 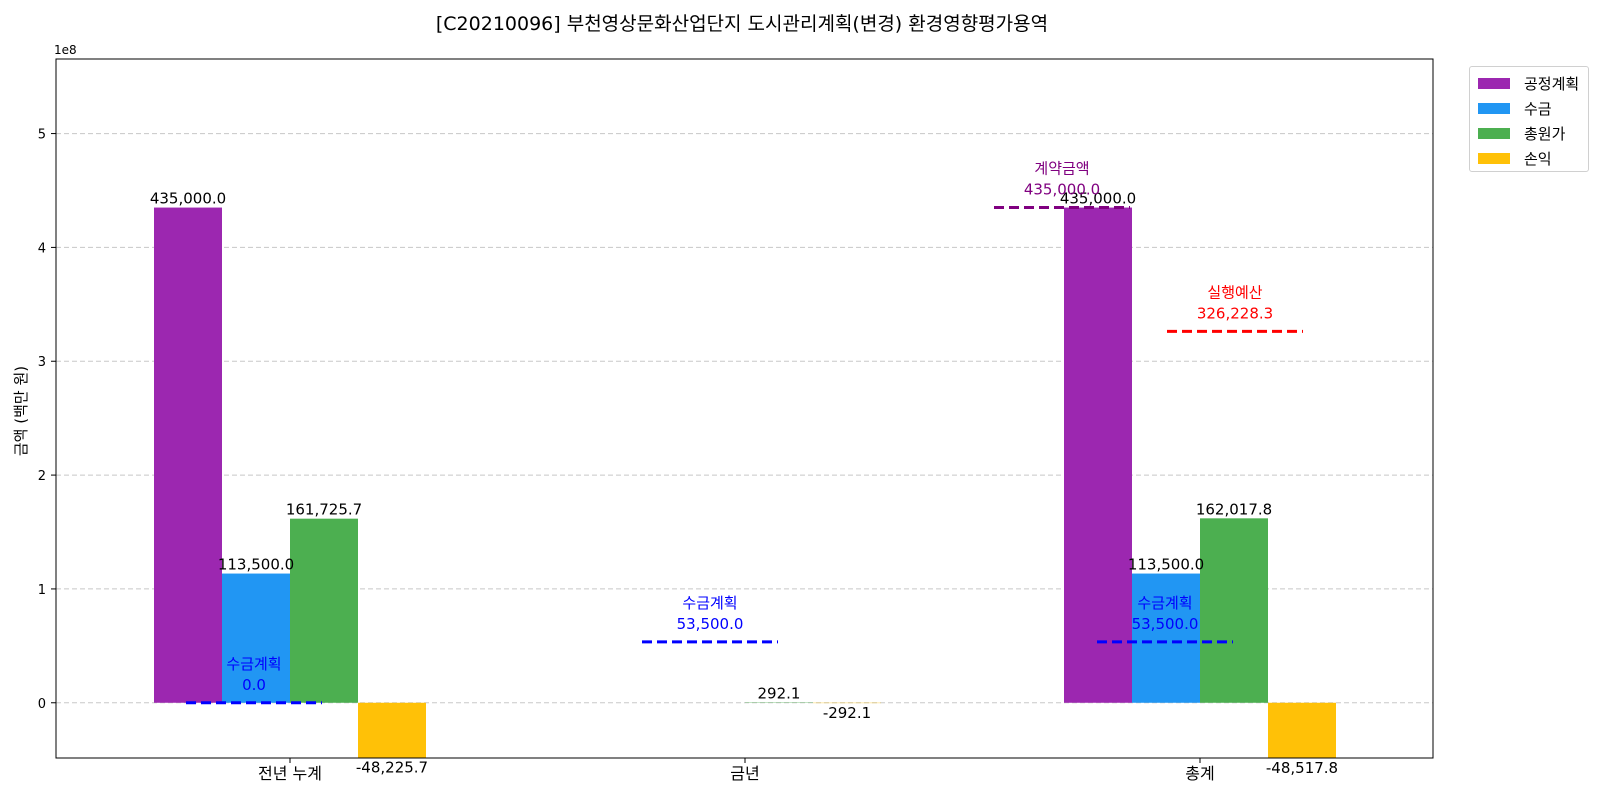 I want to click on bar-value-label: 162,017.8, so click(x=1234, y=509).